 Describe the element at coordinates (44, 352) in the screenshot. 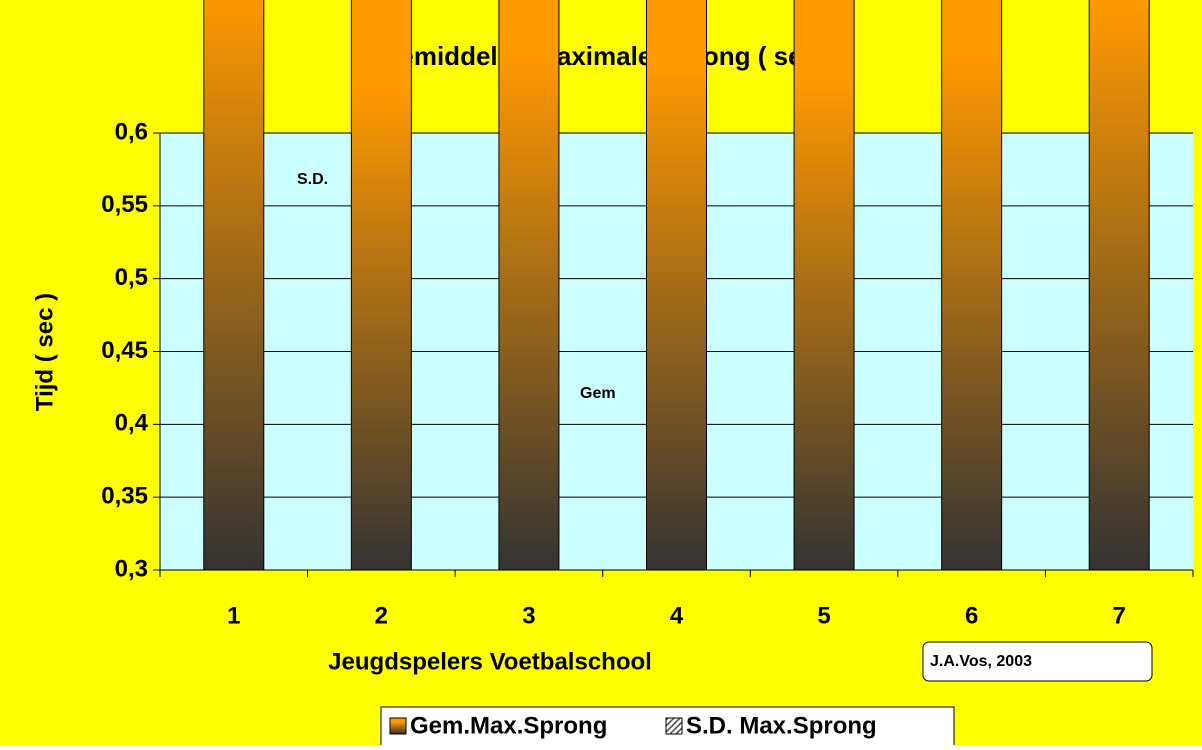

I see `y-axis-label: Tijd ( sec )` at that location.